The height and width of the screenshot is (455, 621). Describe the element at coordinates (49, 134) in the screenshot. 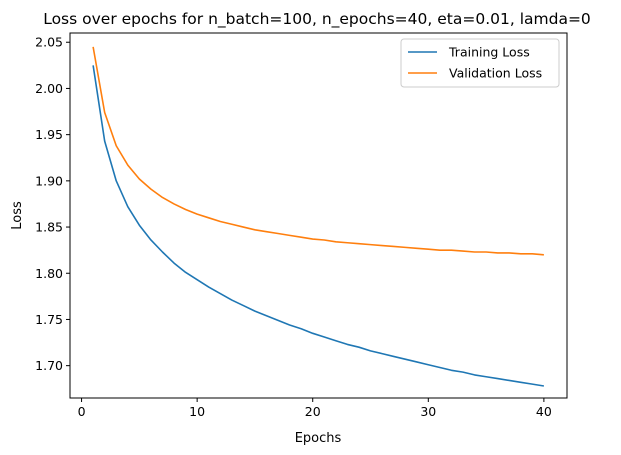

I see `y-tick-label: 1.95` at that location.